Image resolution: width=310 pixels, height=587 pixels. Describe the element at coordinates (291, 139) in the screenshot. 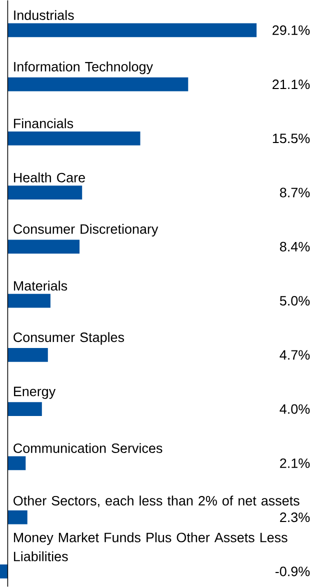

I see `data-label: 15.5%` at that location.